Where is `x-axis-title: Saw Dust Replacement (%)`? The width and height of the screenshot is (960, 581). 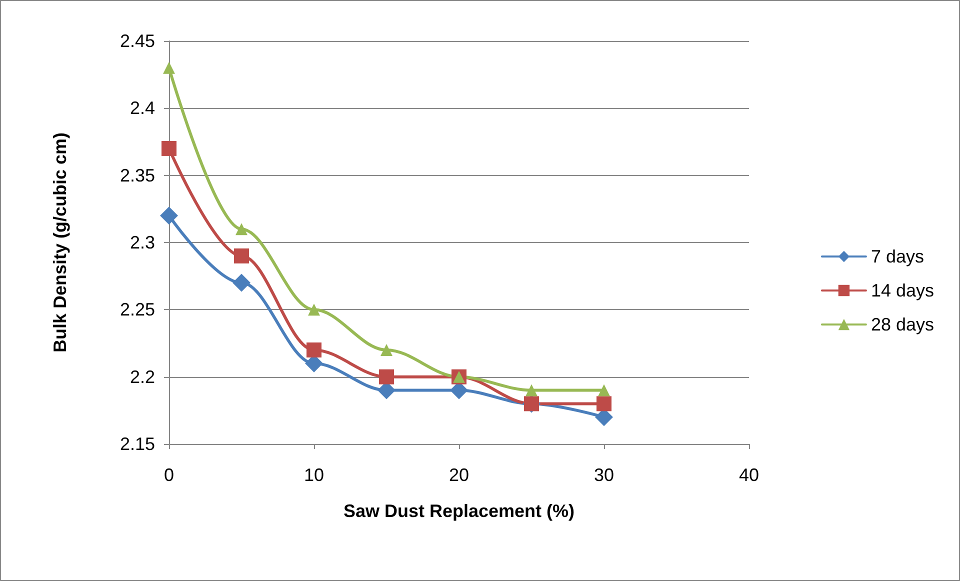
x-axis-title: Saw Dust Replacement (%) is located at coordinates (459, 511).